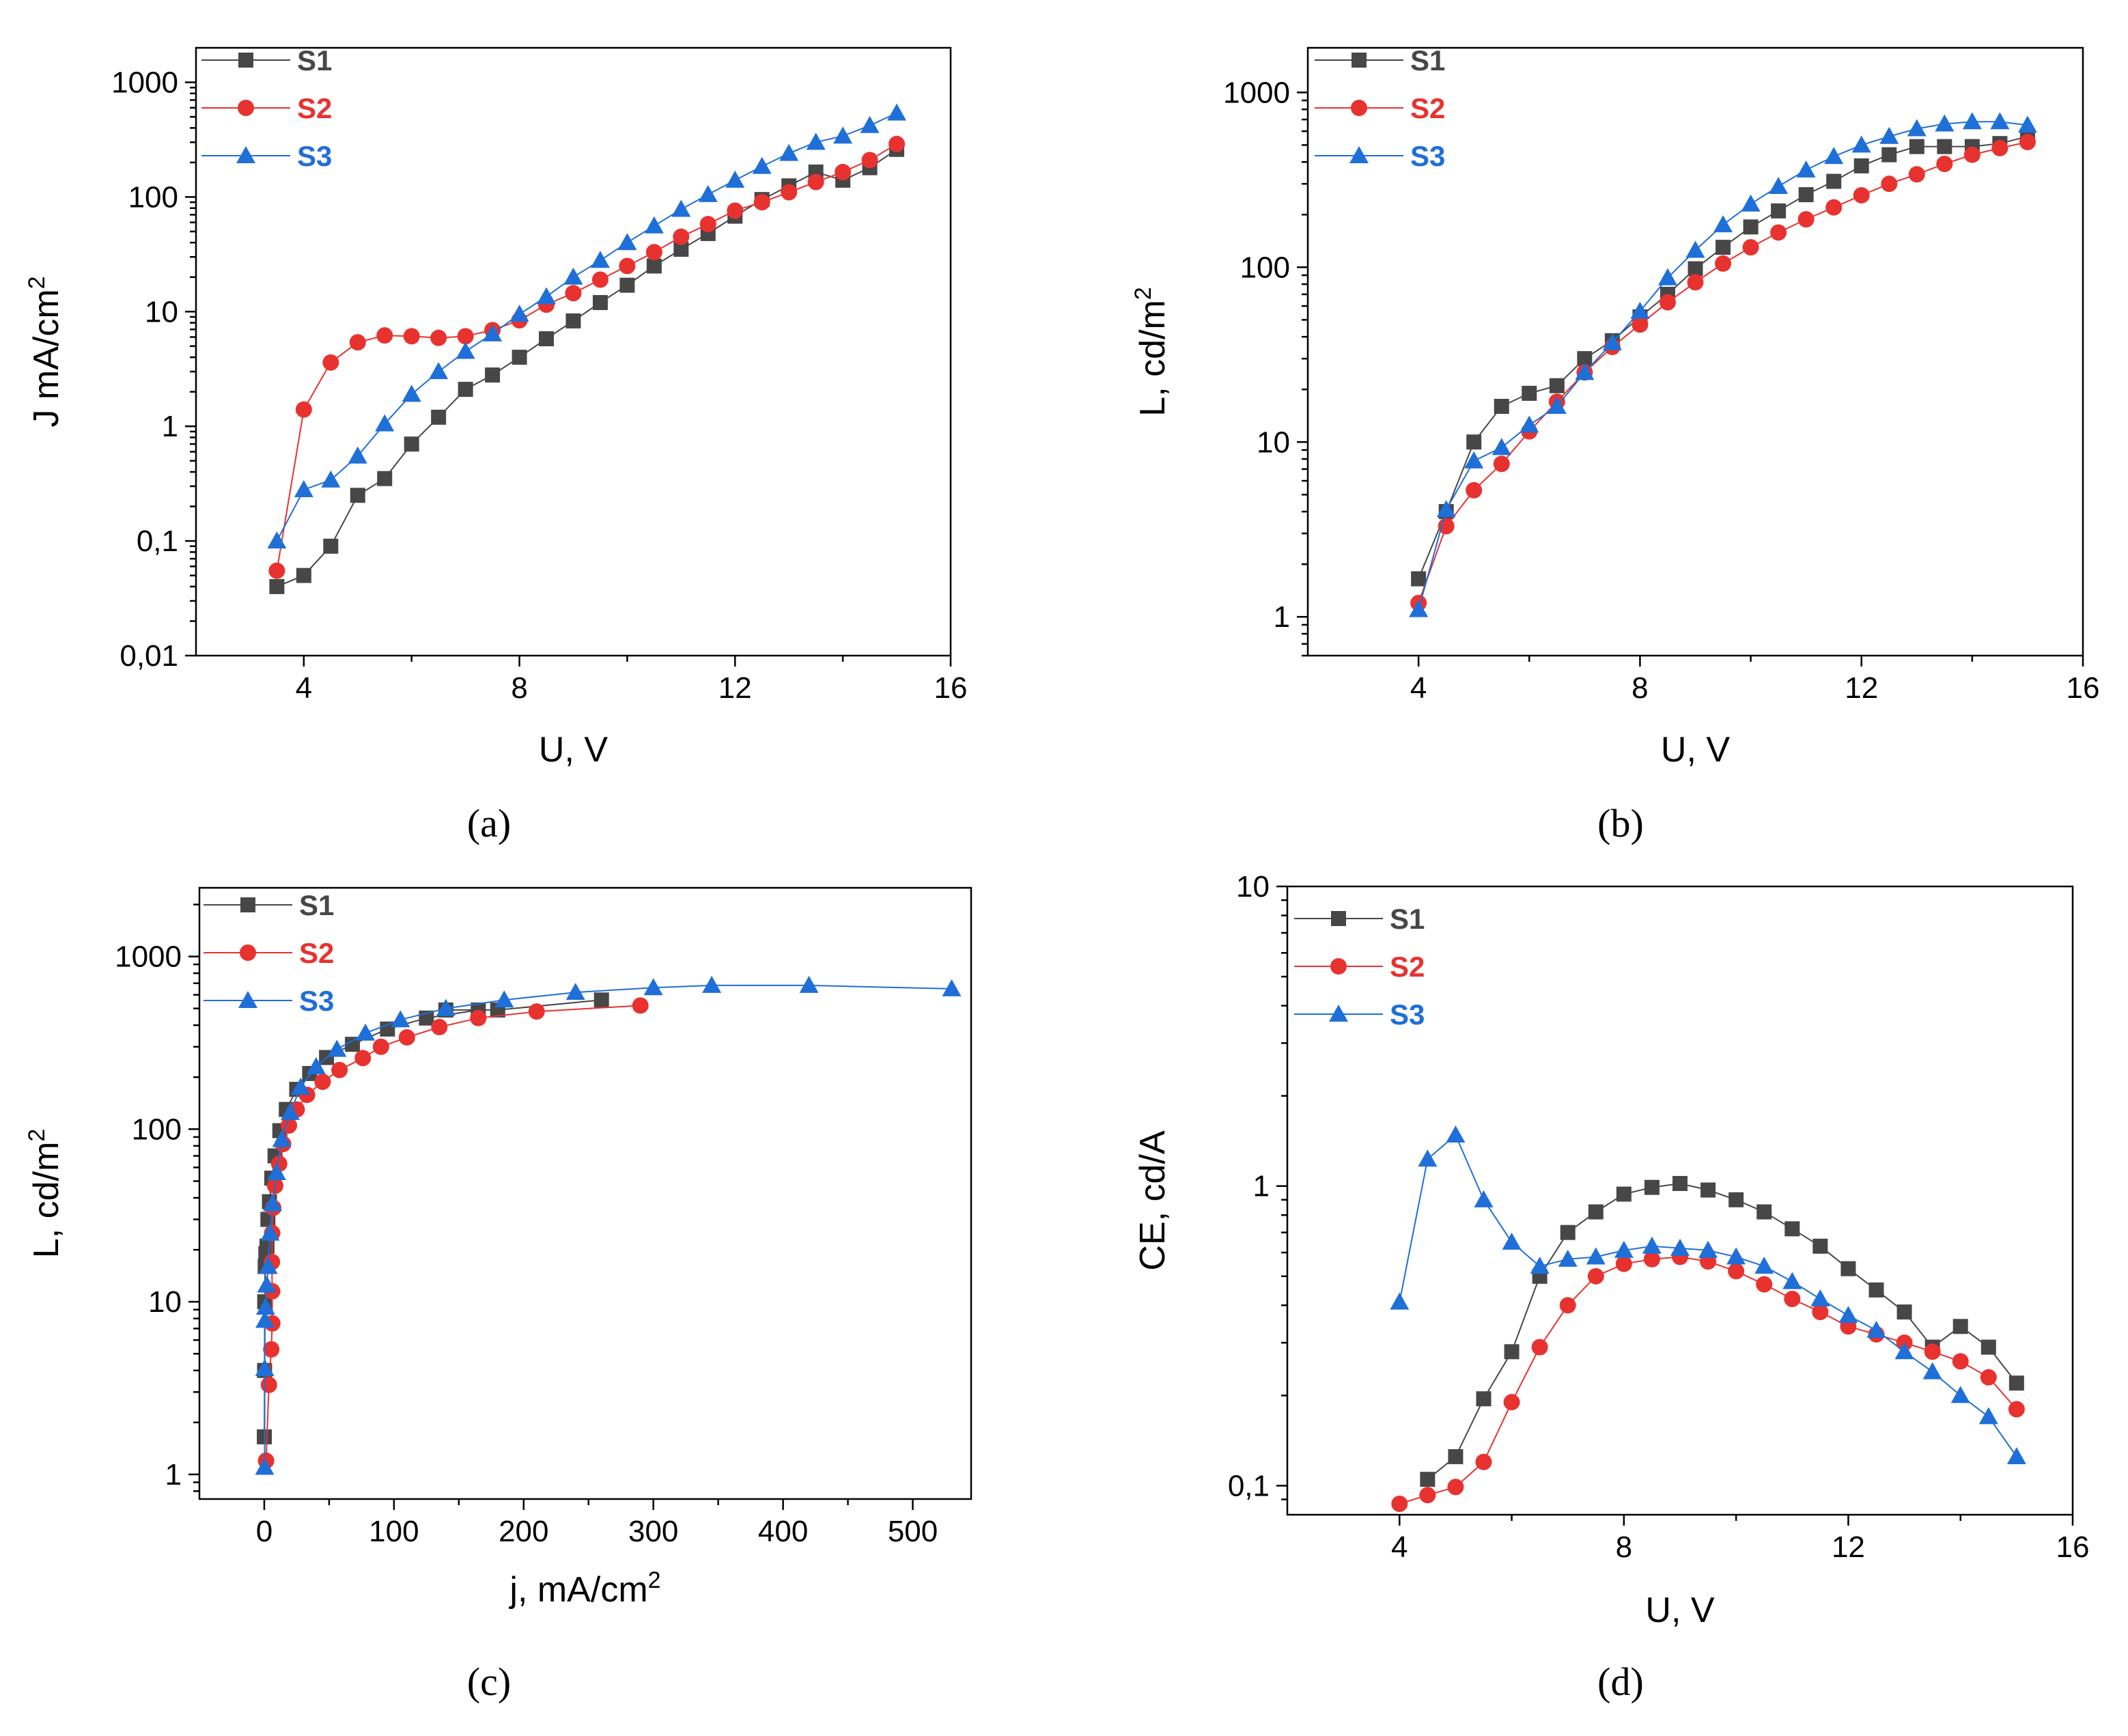 The height and width of the screenshot is (1736, 2128). Describe the element at coordinates (2073, 1547) in the screenshot. I see `x-tick-label: 16` at that location.